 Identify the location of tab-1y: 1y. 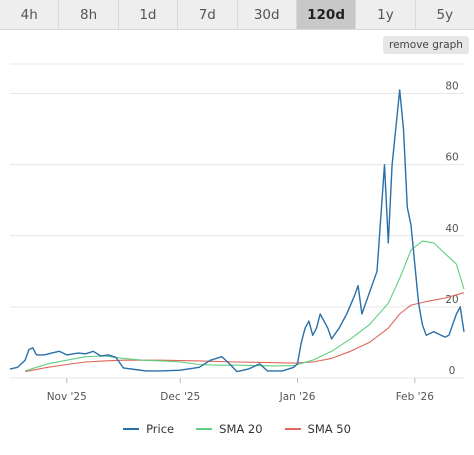
(386, 14).